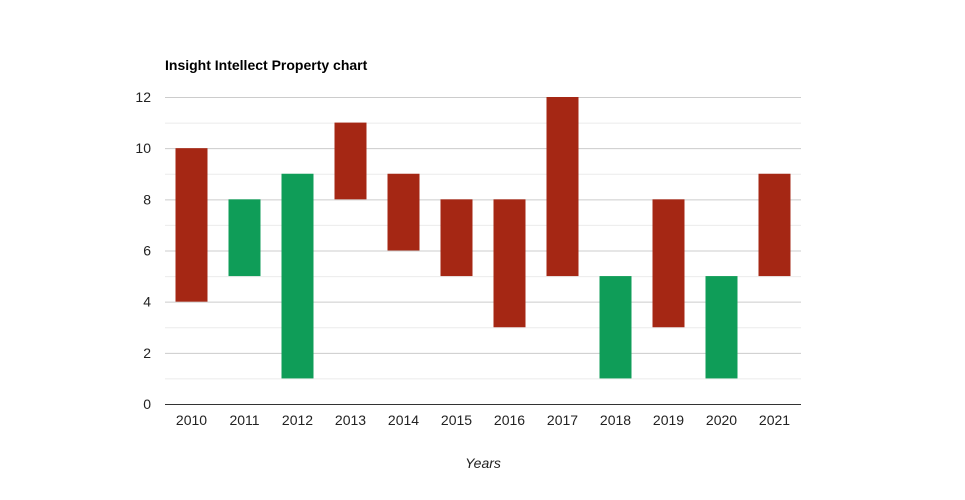  I want to click on x-tick-label: 2015, so click(456, 420).